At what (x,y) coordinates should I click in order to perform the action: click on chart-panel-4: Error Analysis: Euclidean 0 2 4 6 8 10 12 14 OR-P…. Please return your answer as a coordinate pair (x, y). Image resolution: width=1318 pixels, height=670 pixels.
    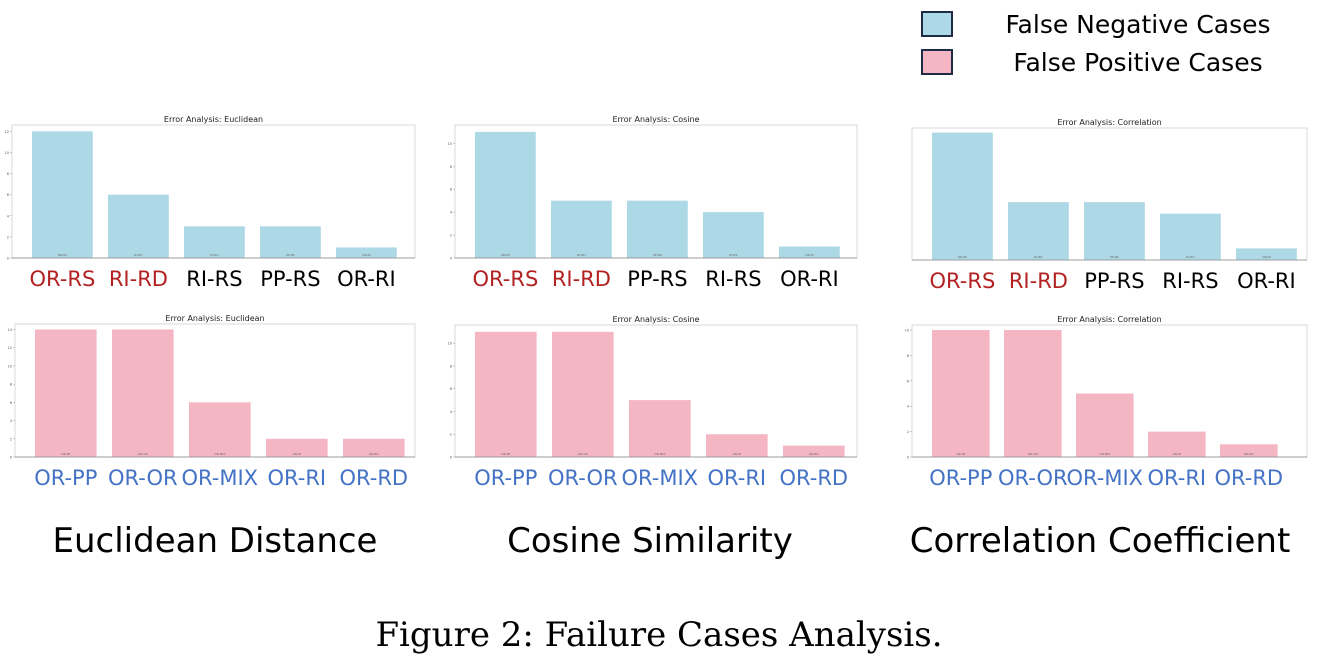
    Looking at the image, I should click on (212, 402).